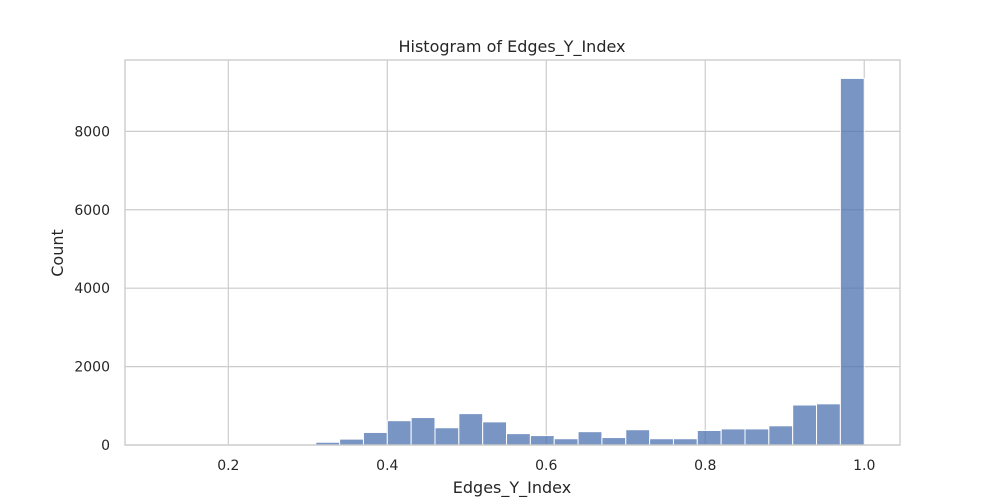 This screenshot has height=500, width=1000. Describe the element at coordinates (511, 47) in the screenshot. I see `chart-title: Histogram of Edges_Y_Index` at that location.